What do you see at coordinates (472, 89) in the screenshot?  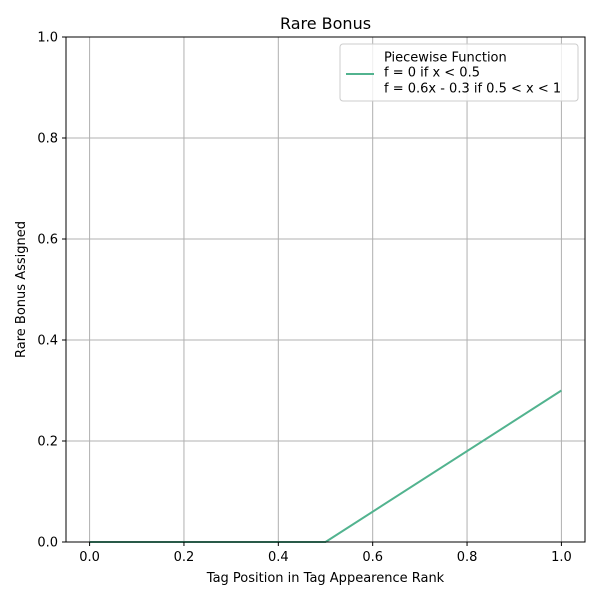 I see `legend-line-3: f = 0.6x - 0.3 if 0.5 < x < 1` at bounding box center [472, 89].